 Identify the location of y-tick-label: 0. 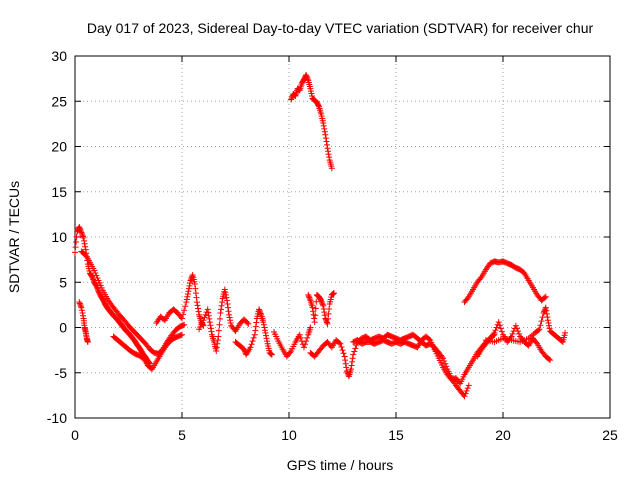
(63, 328).